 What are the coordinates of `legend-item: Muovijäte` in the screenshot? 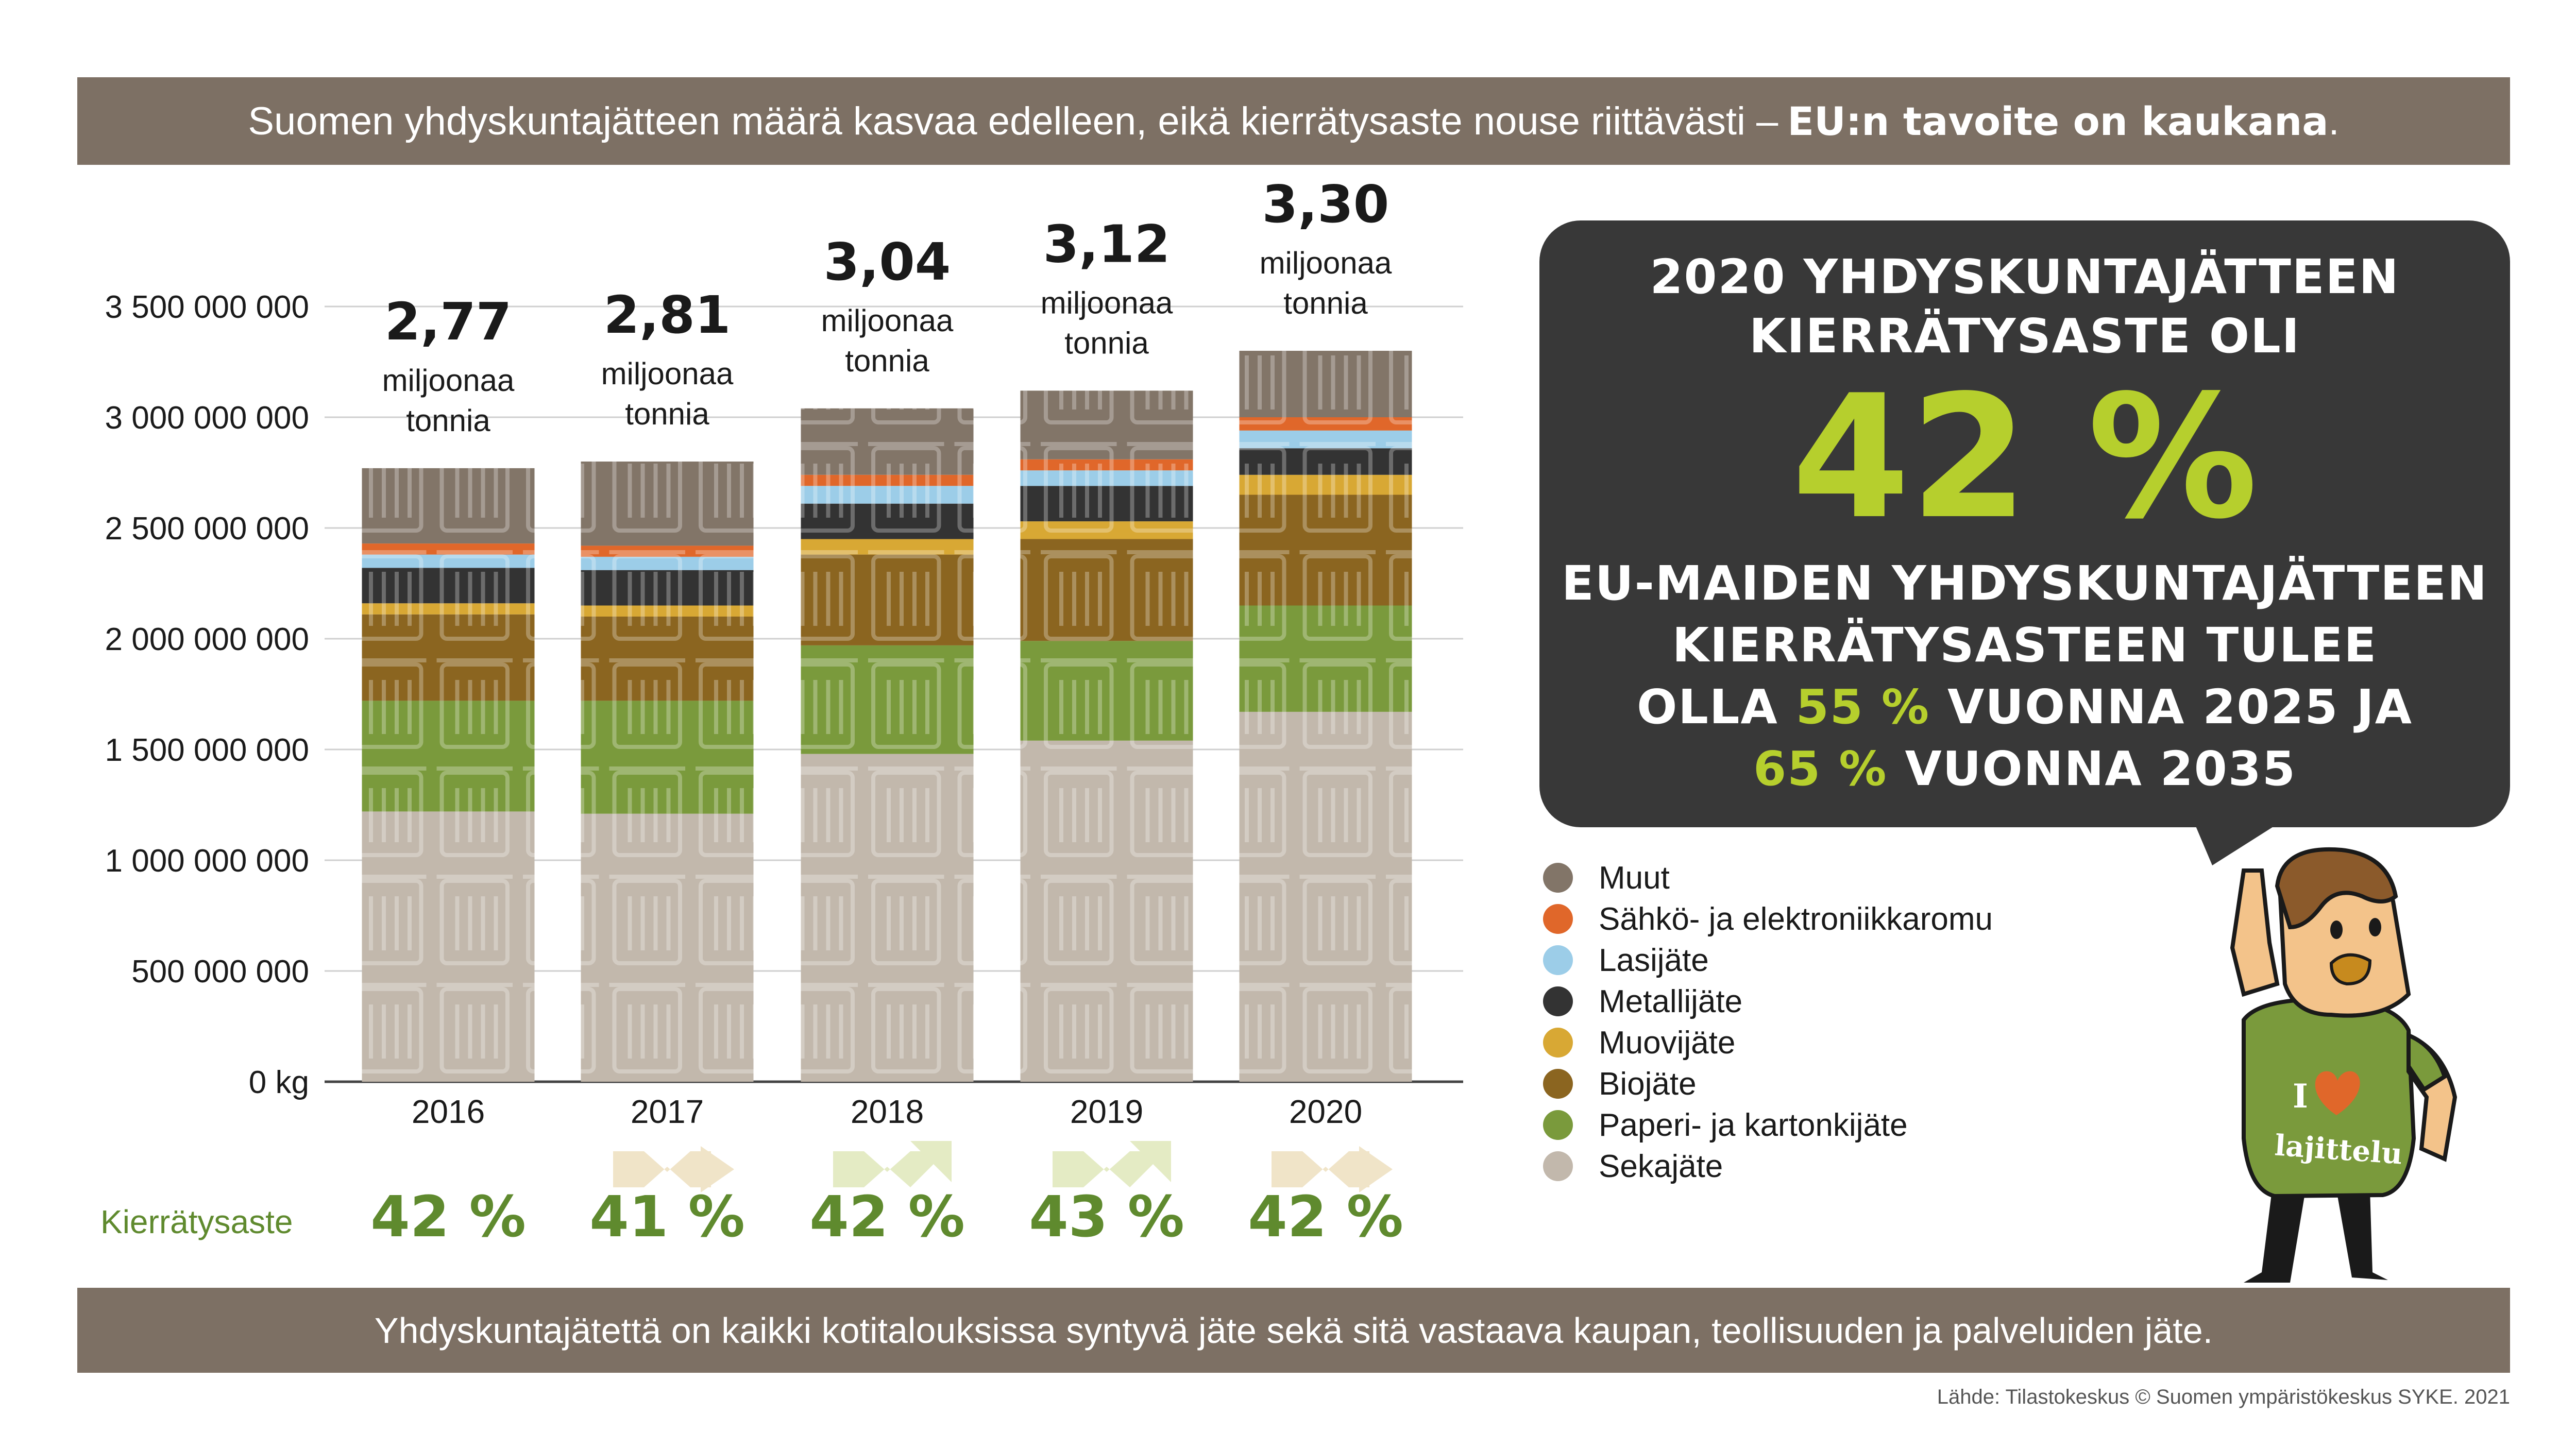 It's located at (1639, 1042).